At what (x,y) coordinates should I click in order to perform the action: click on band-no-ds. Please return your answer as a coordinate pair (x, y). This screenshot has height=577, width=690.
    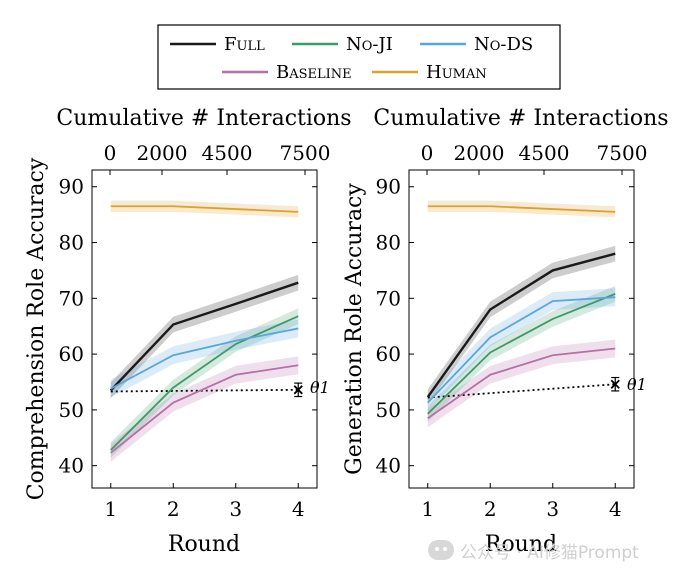
    Looking at the image, I should click on (204, 358).